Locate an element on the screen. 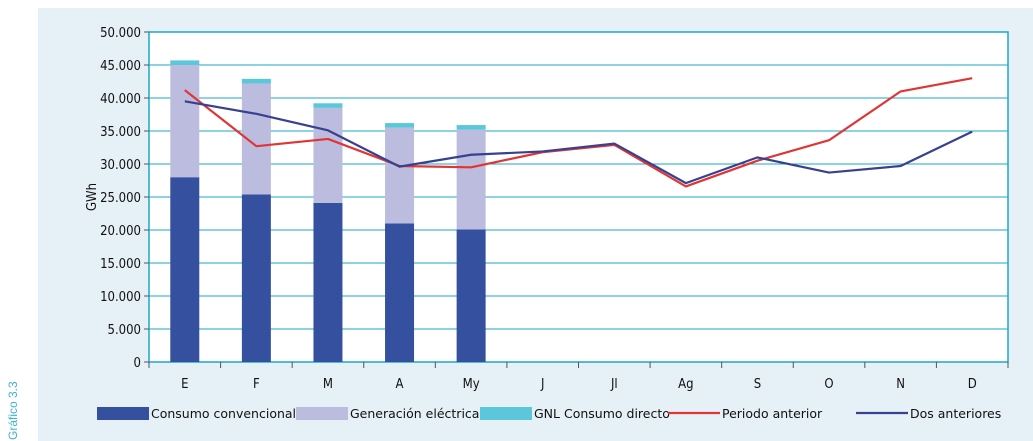  figure-number-label: Gráfico 3.3 is located at coordinates (13, 410).